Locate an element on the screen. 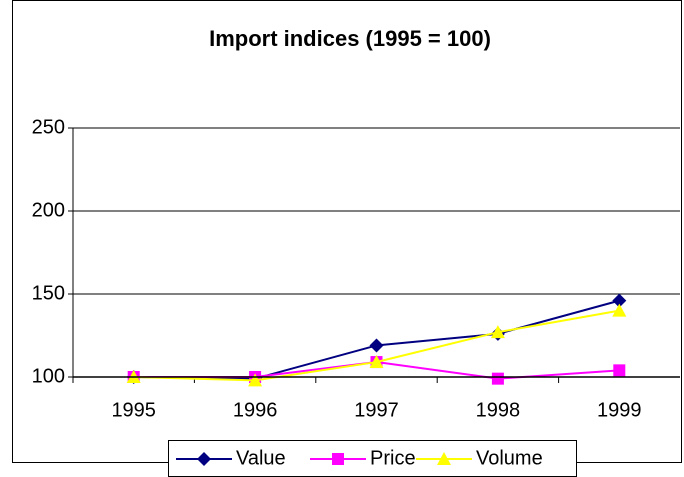  x-tick-label: 1997 is located at coordinates (376, 410).